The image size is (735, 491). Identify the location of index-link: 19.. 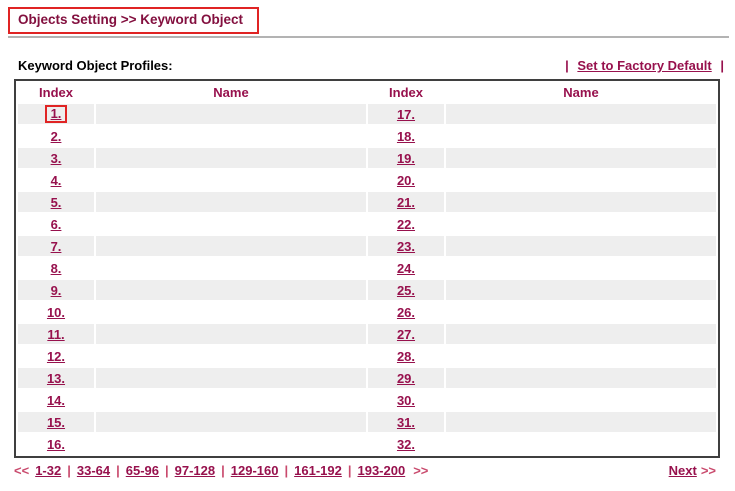
(406, 158).